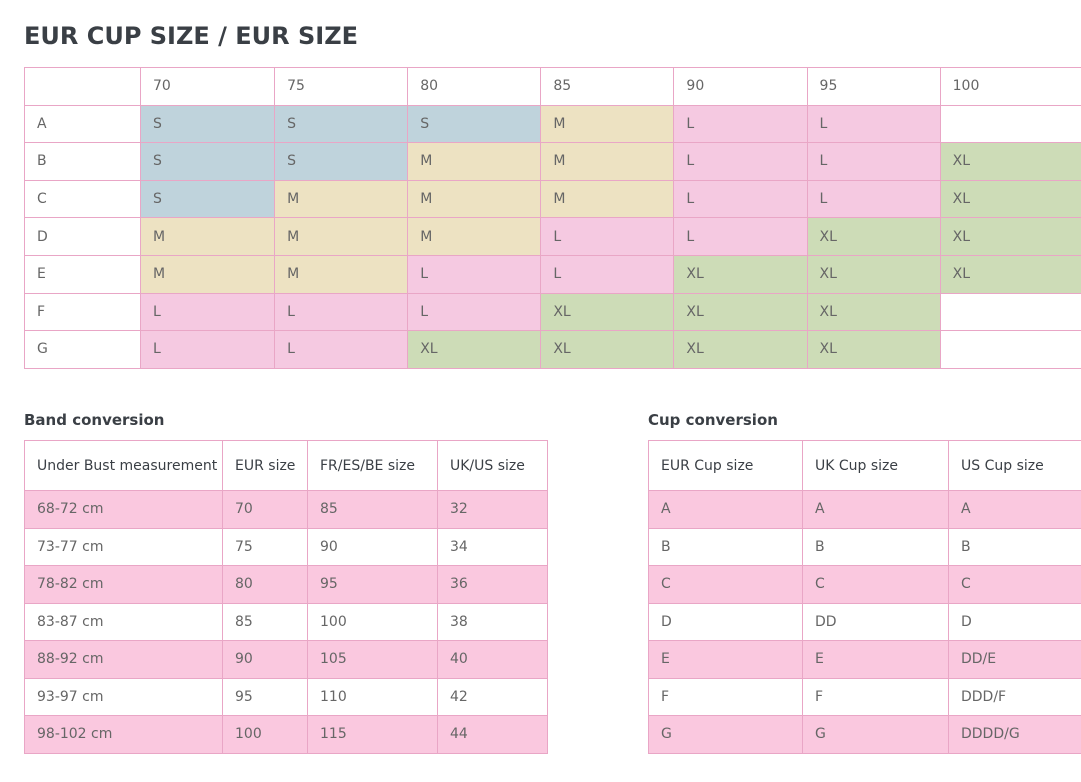  What do you see at coordinates (864, 734) in the screenshot?
I see `cup_conversion-row: G G DDDD/G` at bounding box center [864, 734].